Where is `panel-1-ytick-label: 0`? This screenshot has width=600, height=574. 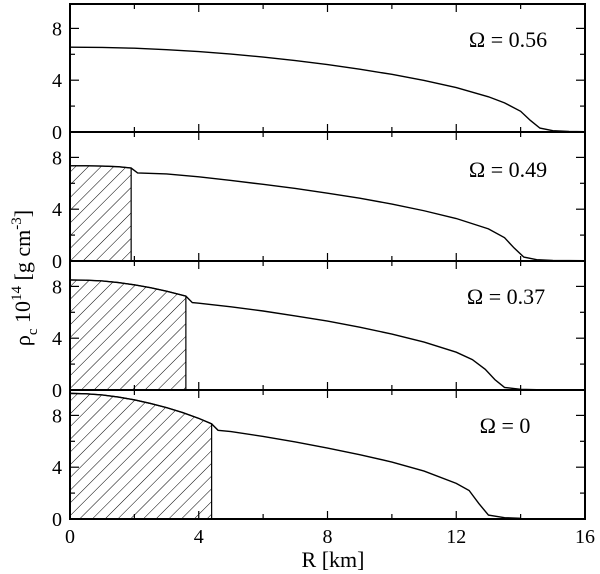
panel-1-ytick-label: 0 is located at coordinates (57, 262).